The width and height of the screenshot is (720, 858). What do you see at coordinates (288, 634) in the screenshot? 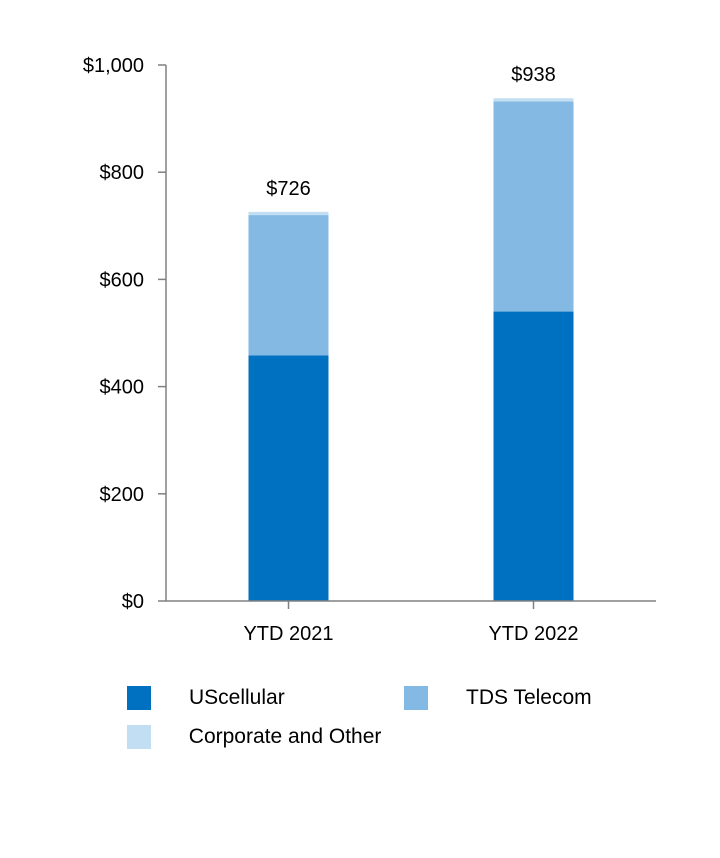
I see `x-tick-label: YTD 2021` at bounding box center [288, 634].